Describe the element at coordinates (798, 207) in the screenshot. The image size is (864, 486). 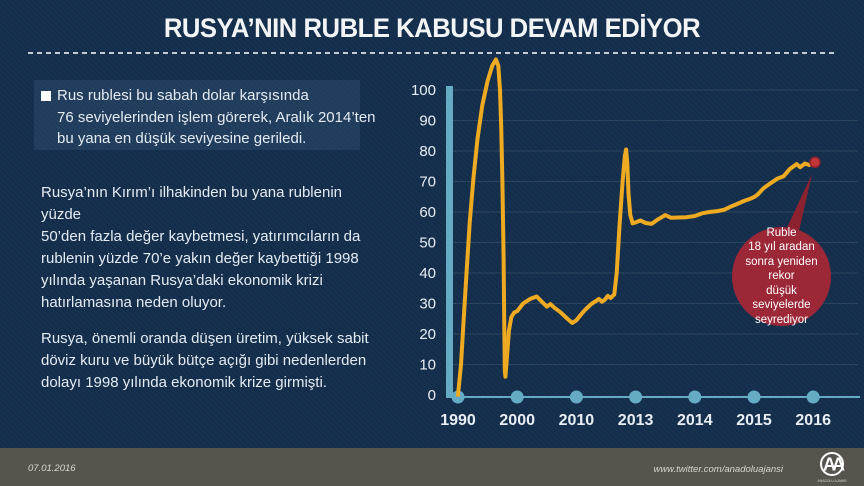
I see `annotation-pointer` at that location.